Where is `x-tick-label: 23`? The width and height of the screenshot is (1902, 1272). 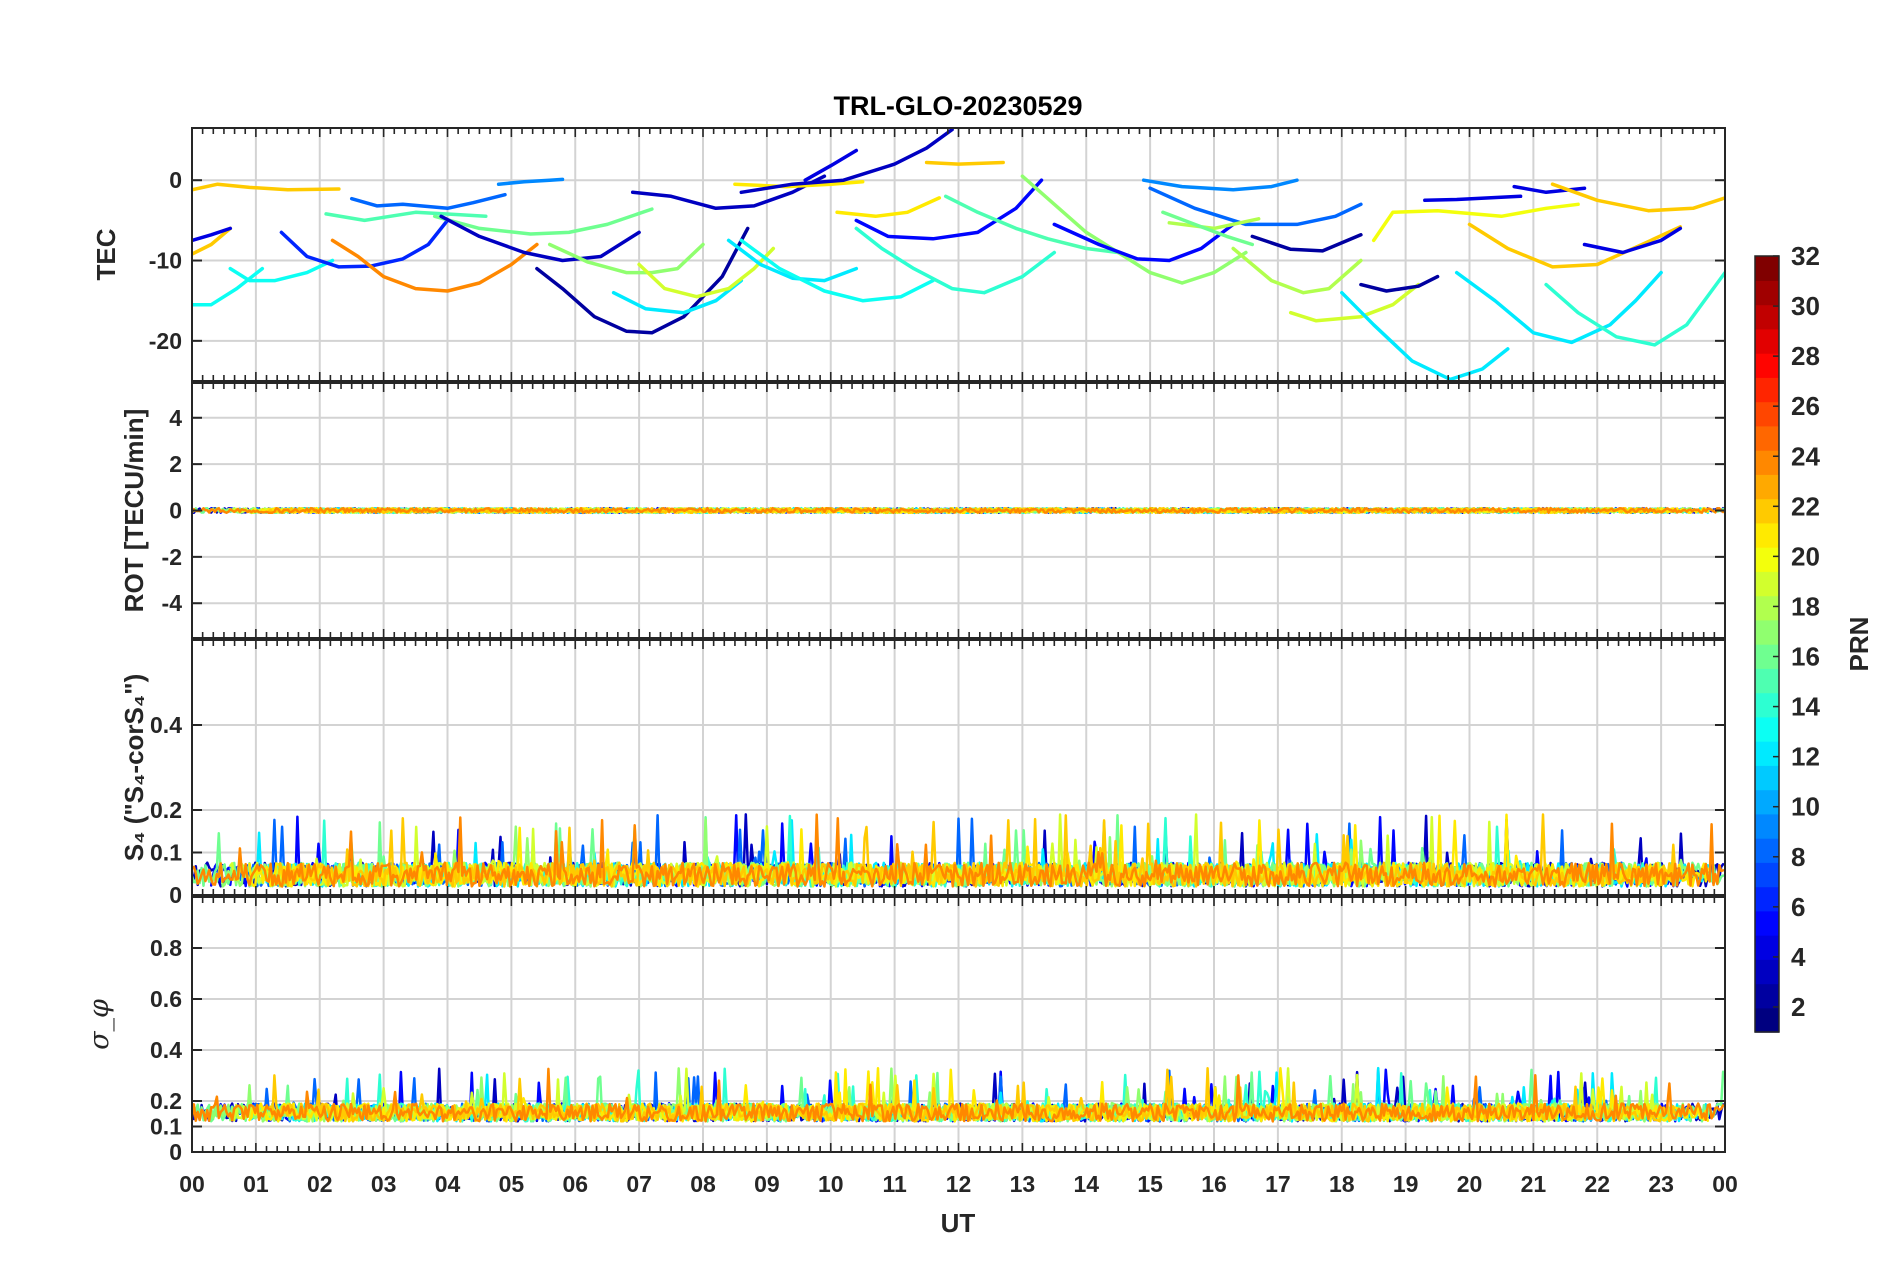
x-tick-label: 23 is located at coordinates (1661, 1184).